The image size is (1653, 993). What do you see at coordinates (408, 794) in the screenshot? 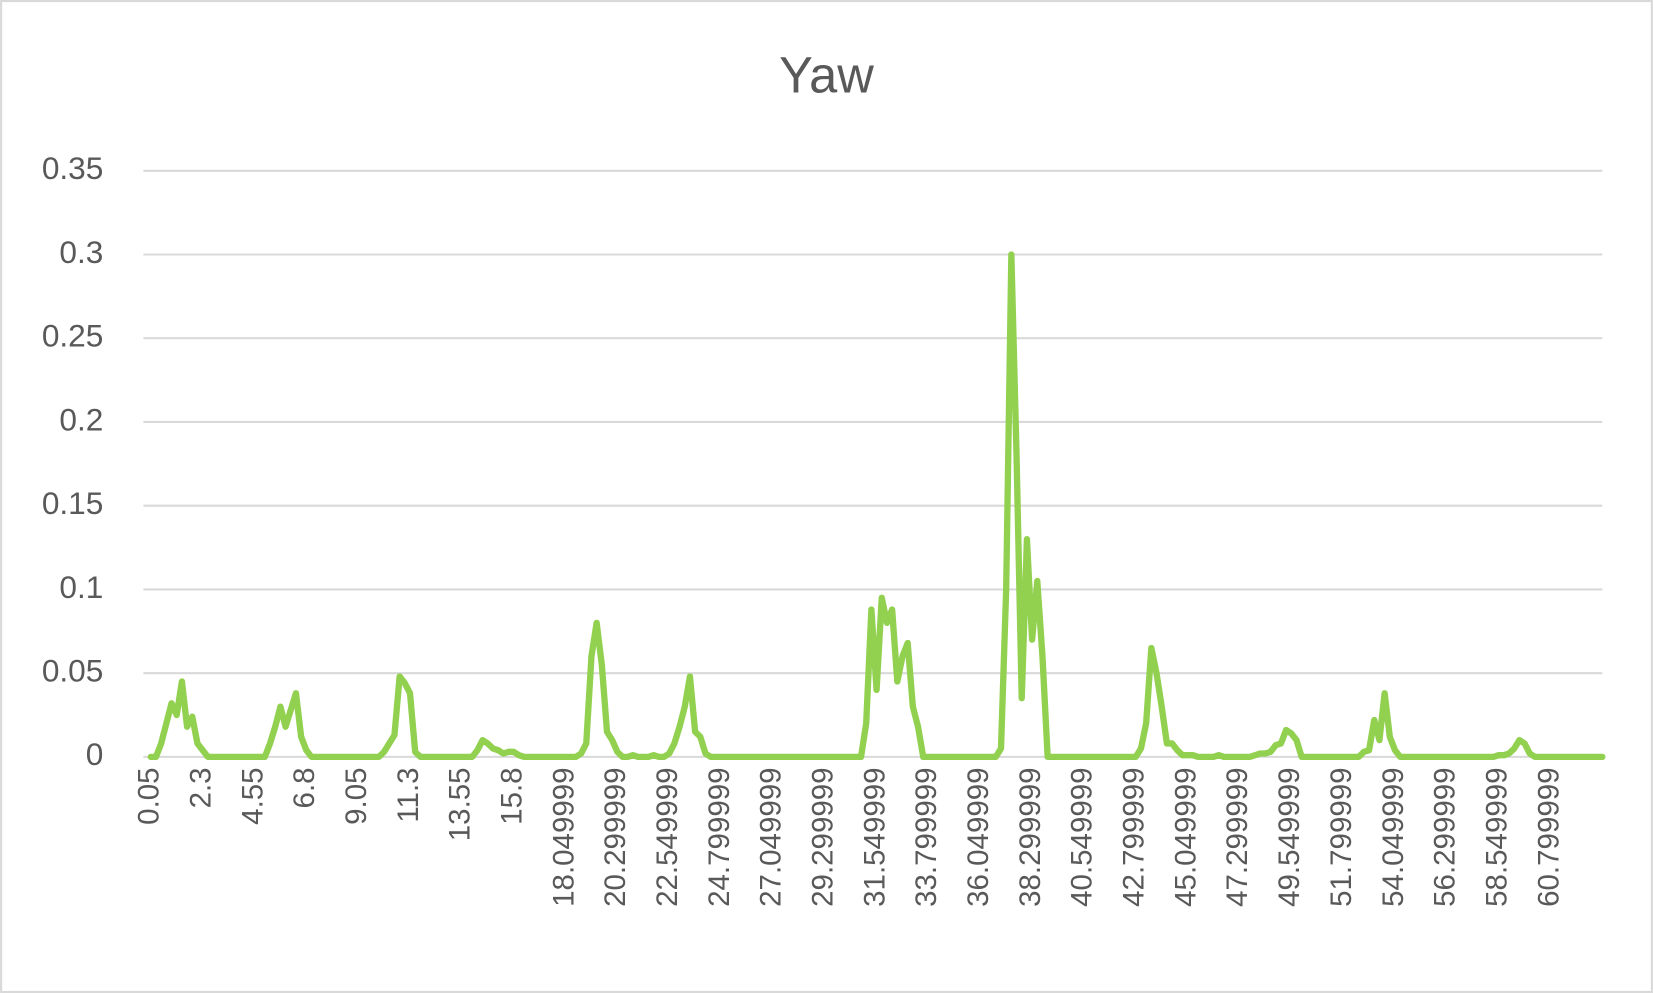
I see `x-tick-label: 11.3` at bounding box center [408, 794].